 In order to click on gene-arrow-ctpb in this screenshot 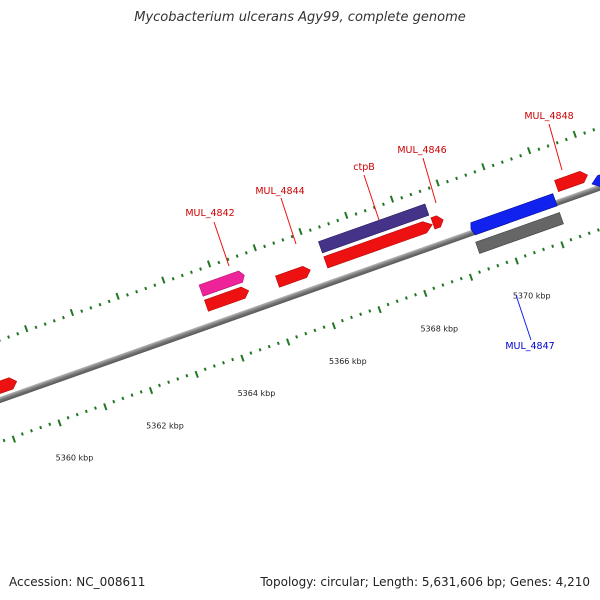, I will do `click(379, 244)`.